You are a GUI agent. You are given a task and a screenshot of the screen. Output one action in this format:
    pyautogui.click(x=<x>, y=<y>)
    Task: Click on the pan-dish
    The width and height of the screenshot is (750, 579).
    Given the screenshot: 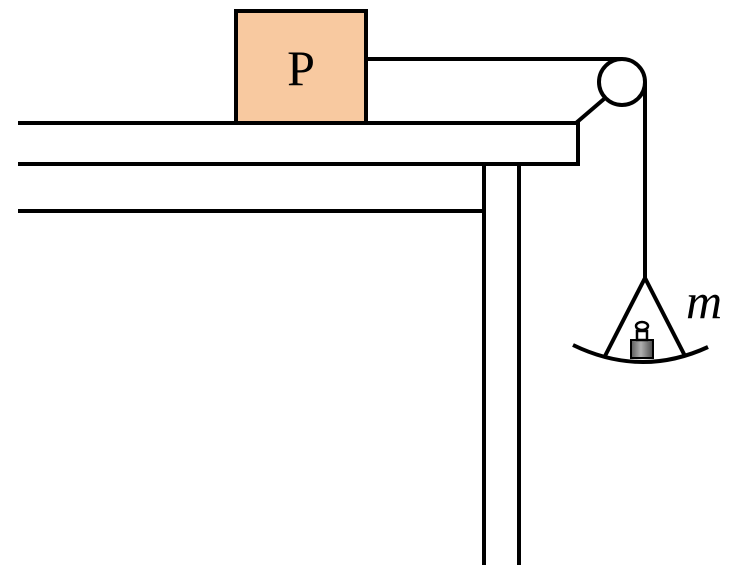 What is the action you would take?
    pyautogui.click(x=640, y=353)
    